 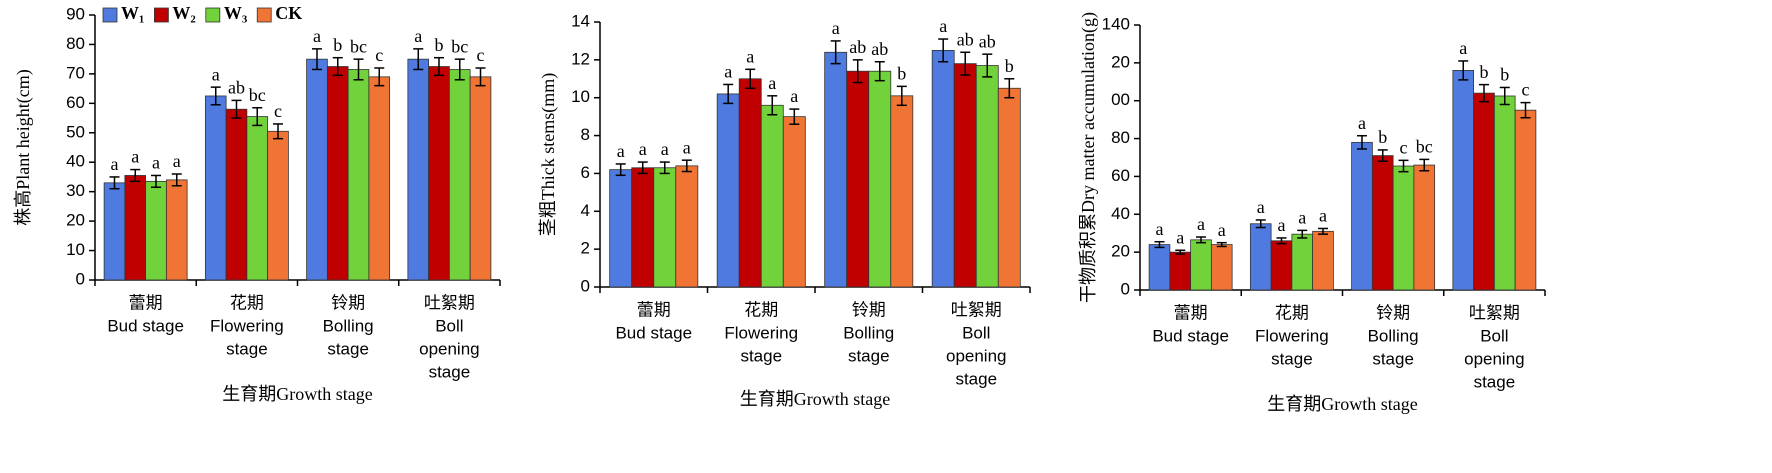 What do you see at coordinates (1088, 157) in the screenshot?
I see `y-axis-label: 干物质积累Dry matter accumulation(g)` at bounding box center [1088, 157].